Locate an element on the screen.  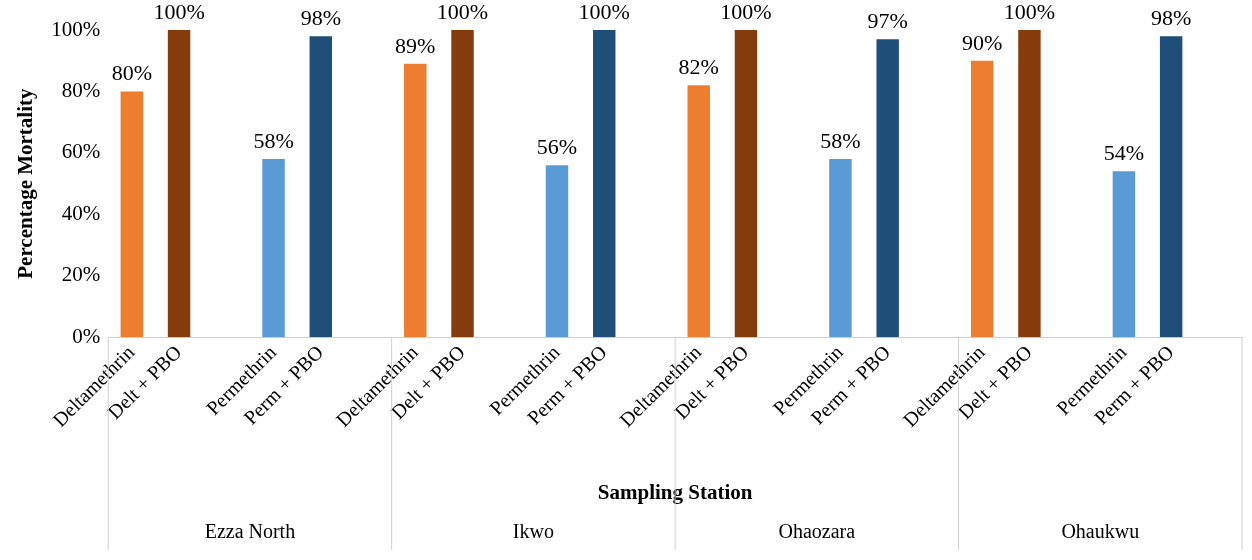
text: Ikwo is located at coordinates (533, 531).